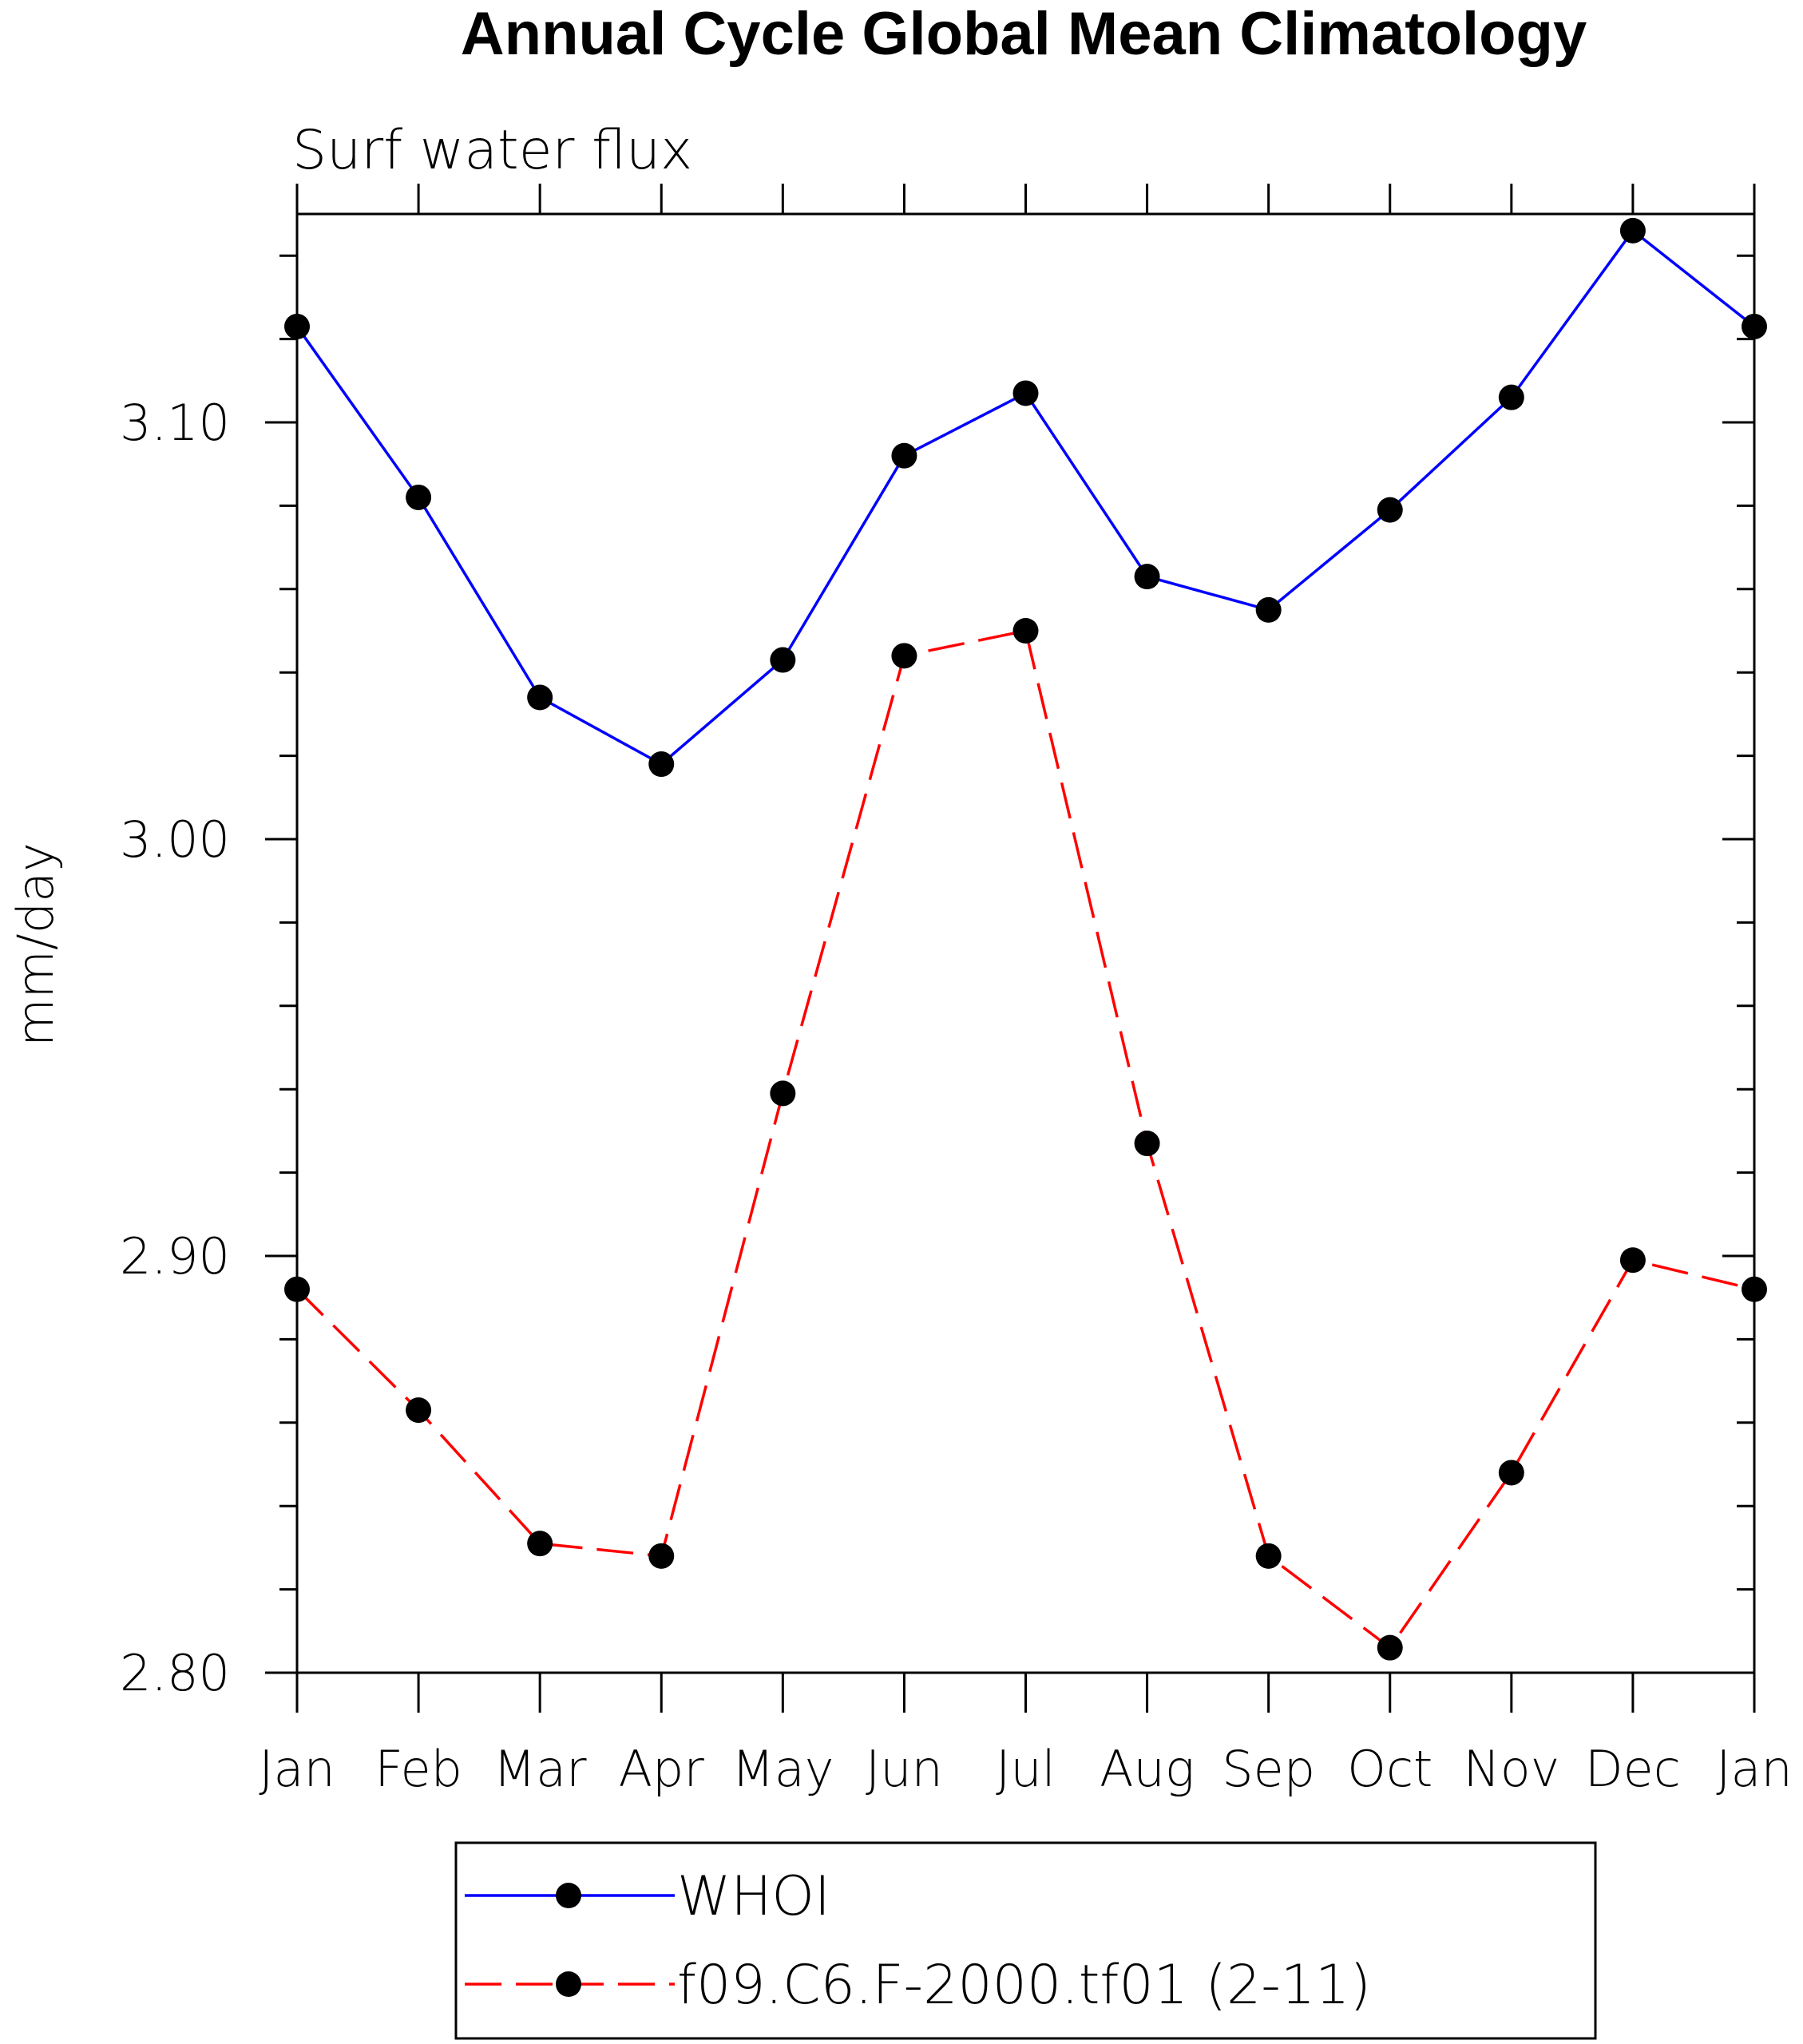 This screenshot has height=2044, width=1803. Describe the element at coordinates (175, 1673) in the screenshot. I see `y-tick-label: 2.80` at that location.